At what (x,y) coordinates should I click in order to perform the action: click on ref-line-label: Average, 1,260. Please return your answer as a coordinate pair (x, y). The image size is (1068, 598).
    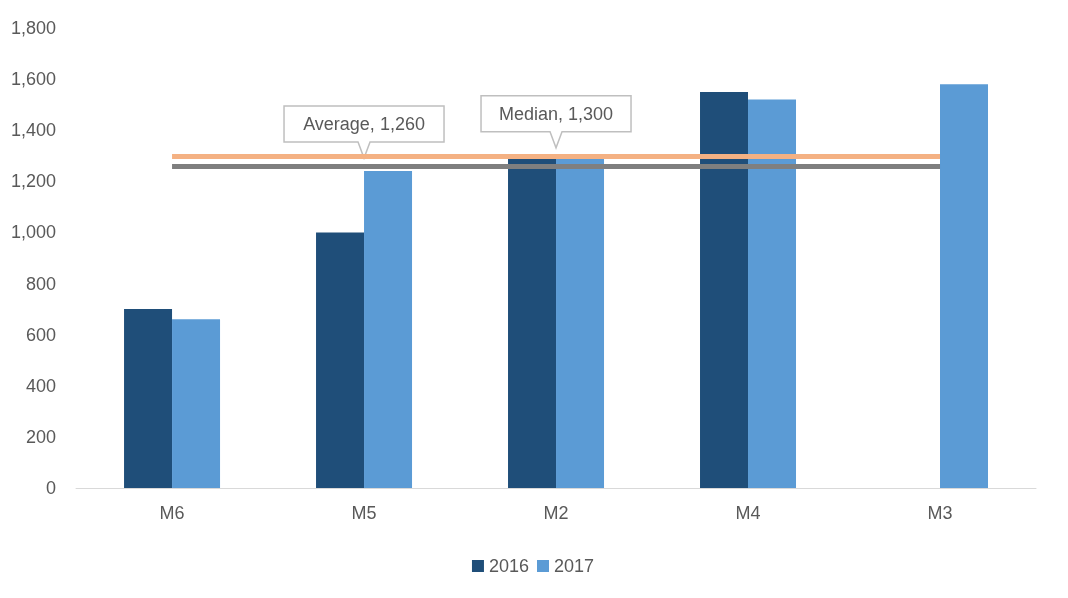
    Looking at the image, I should click on (364, 124).